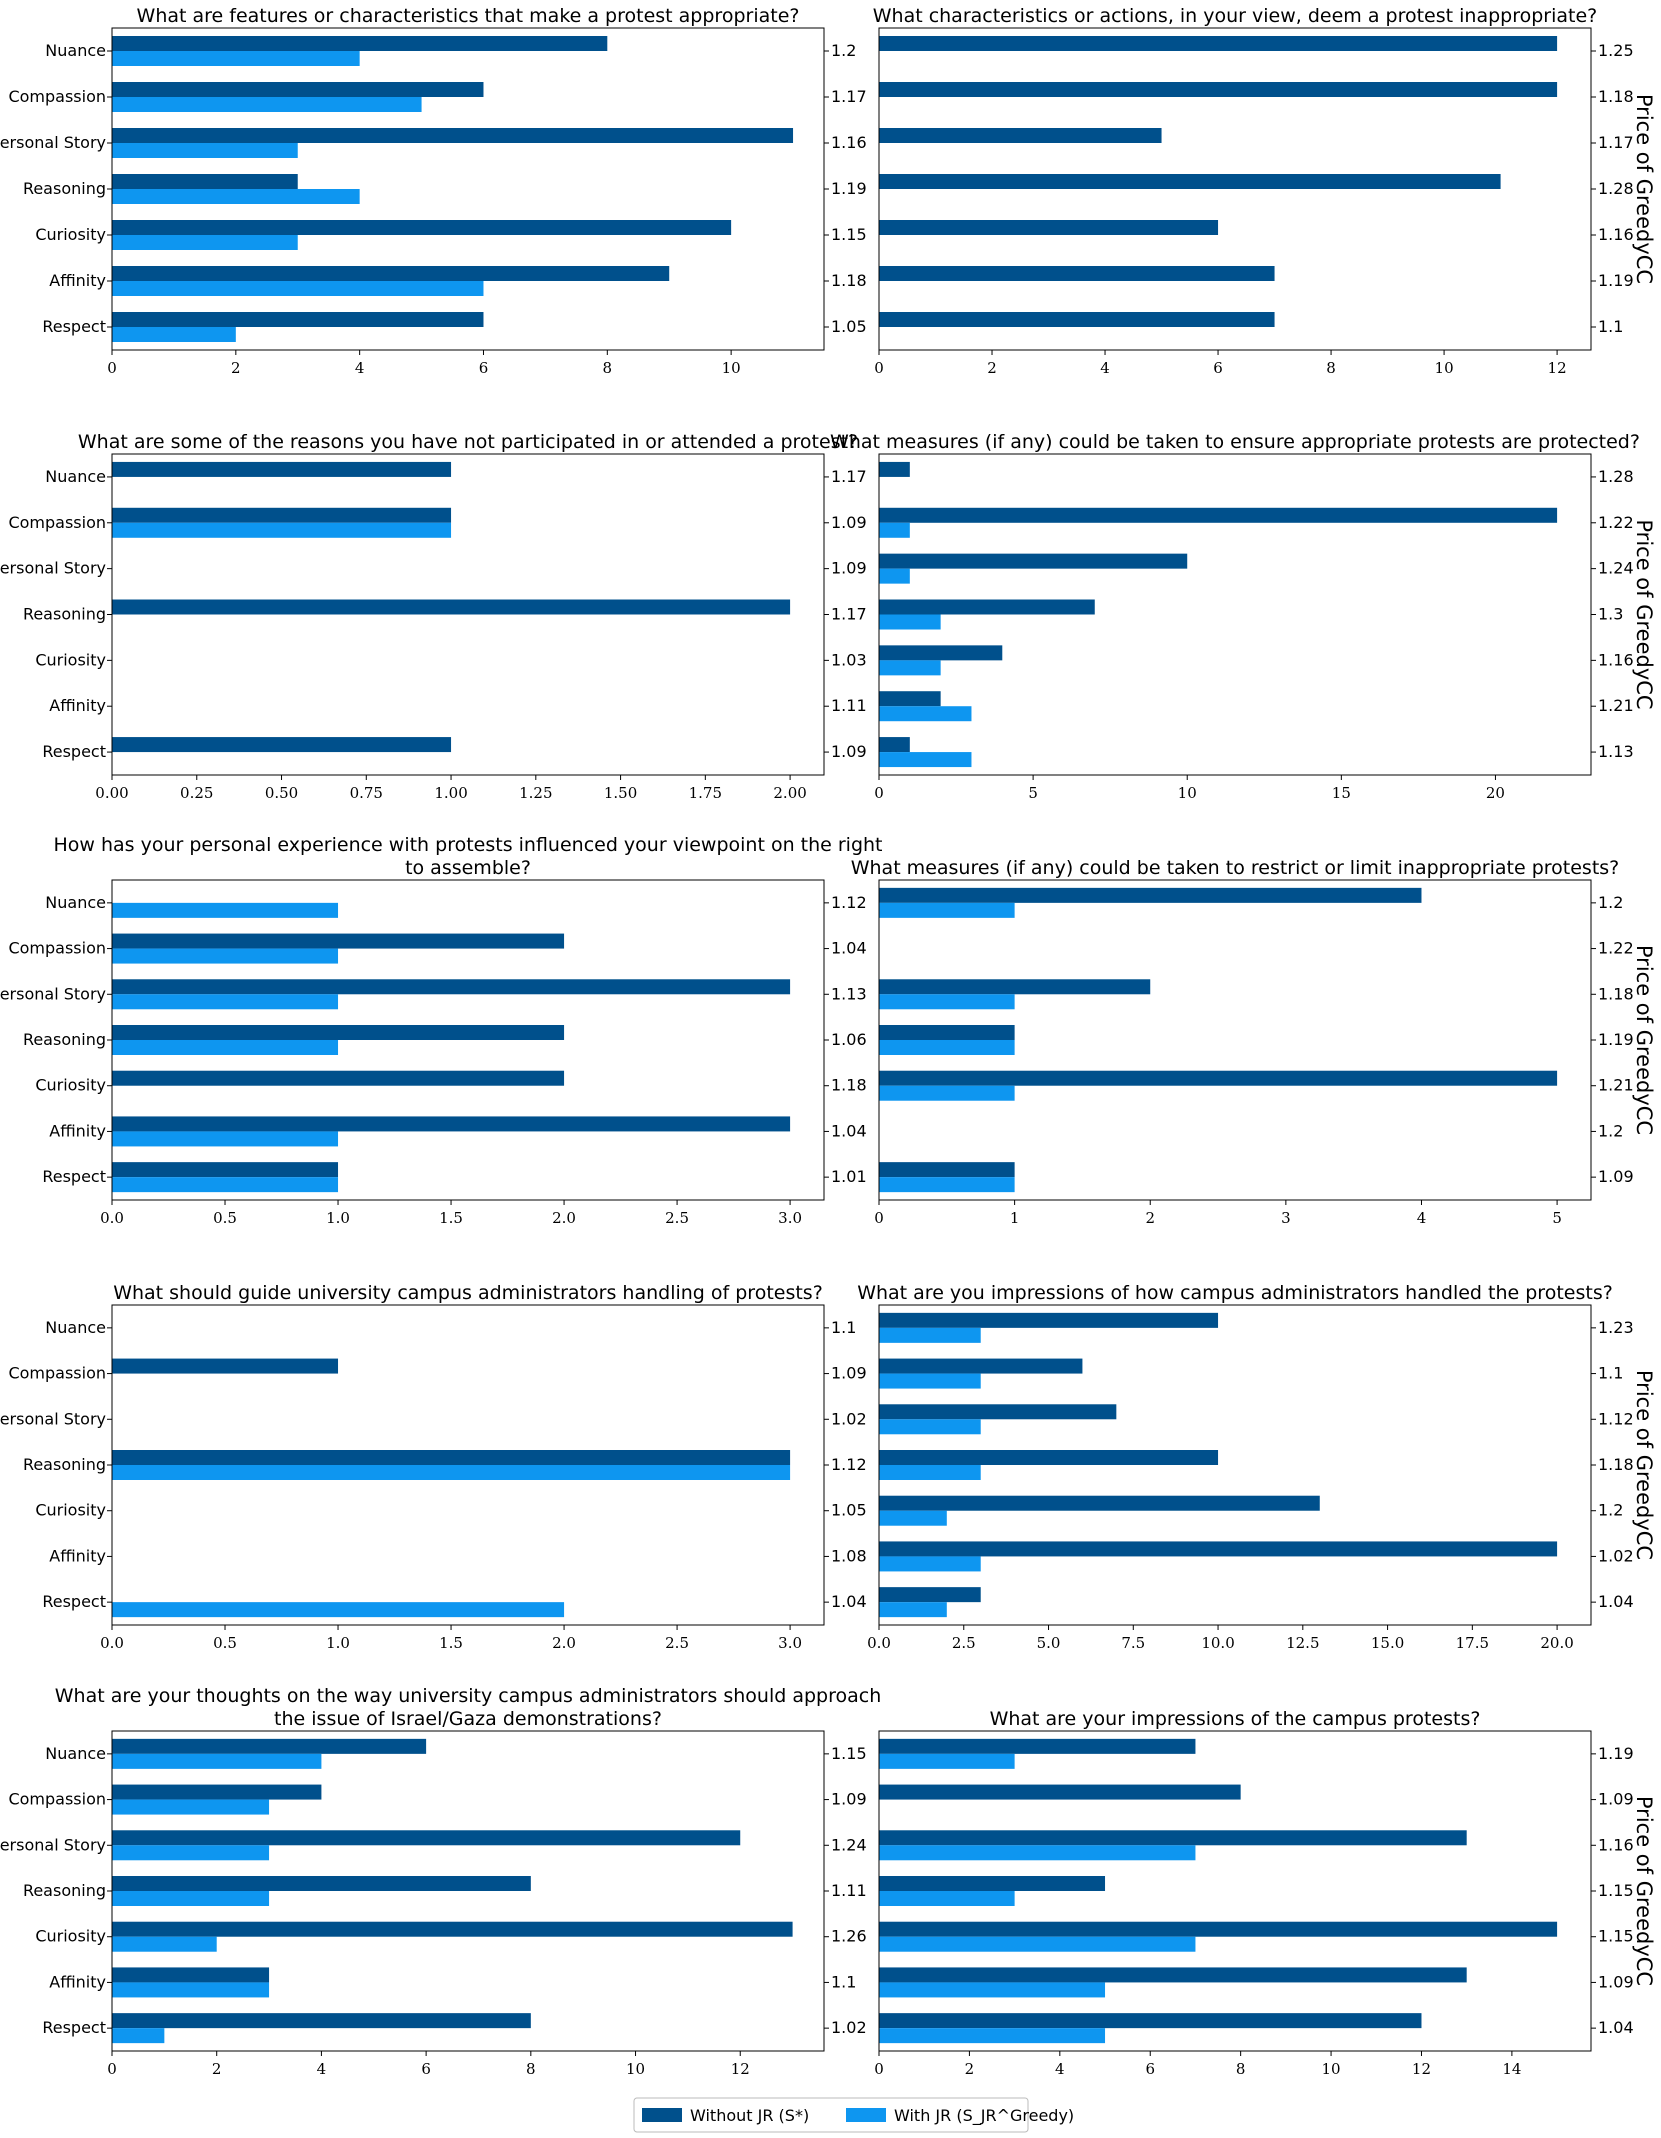  What do you see at coordinates (984, 2116) in the screenshot?
I see `legend-label-with-jr: With JR (S_JR^Greedy)` at bounding box center [984, 2116].